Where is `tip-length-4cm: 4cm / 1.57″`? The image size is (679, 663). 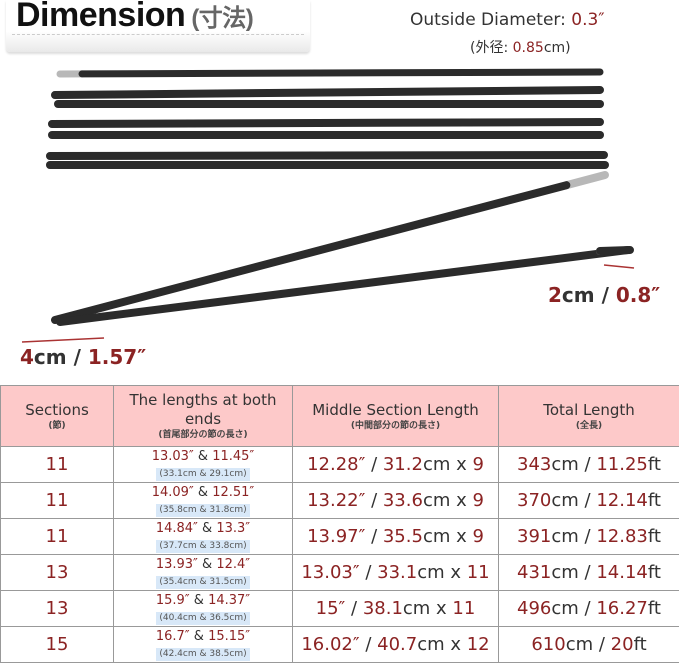
tip-length-4cm: 4cm / 1.57″ is located at coordinates (83, 357).